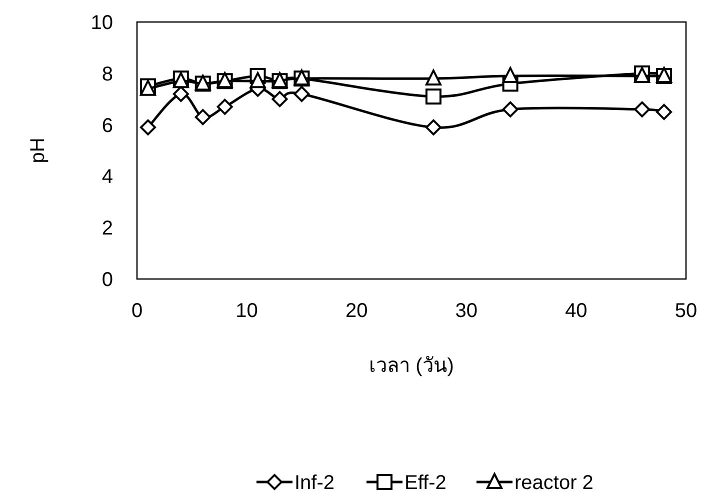 The image size is (704, 504). Describe the element at coordinates (425, 483) in the screenshot. I see `legend-label: Eff-2` at that location.